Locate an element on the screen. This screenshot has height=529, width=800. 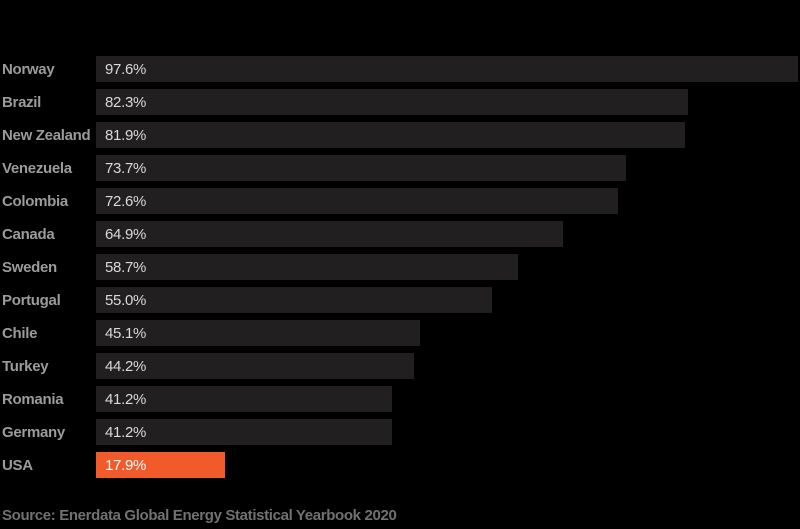
bar: 72.6% is located at coordinates (357, 201).